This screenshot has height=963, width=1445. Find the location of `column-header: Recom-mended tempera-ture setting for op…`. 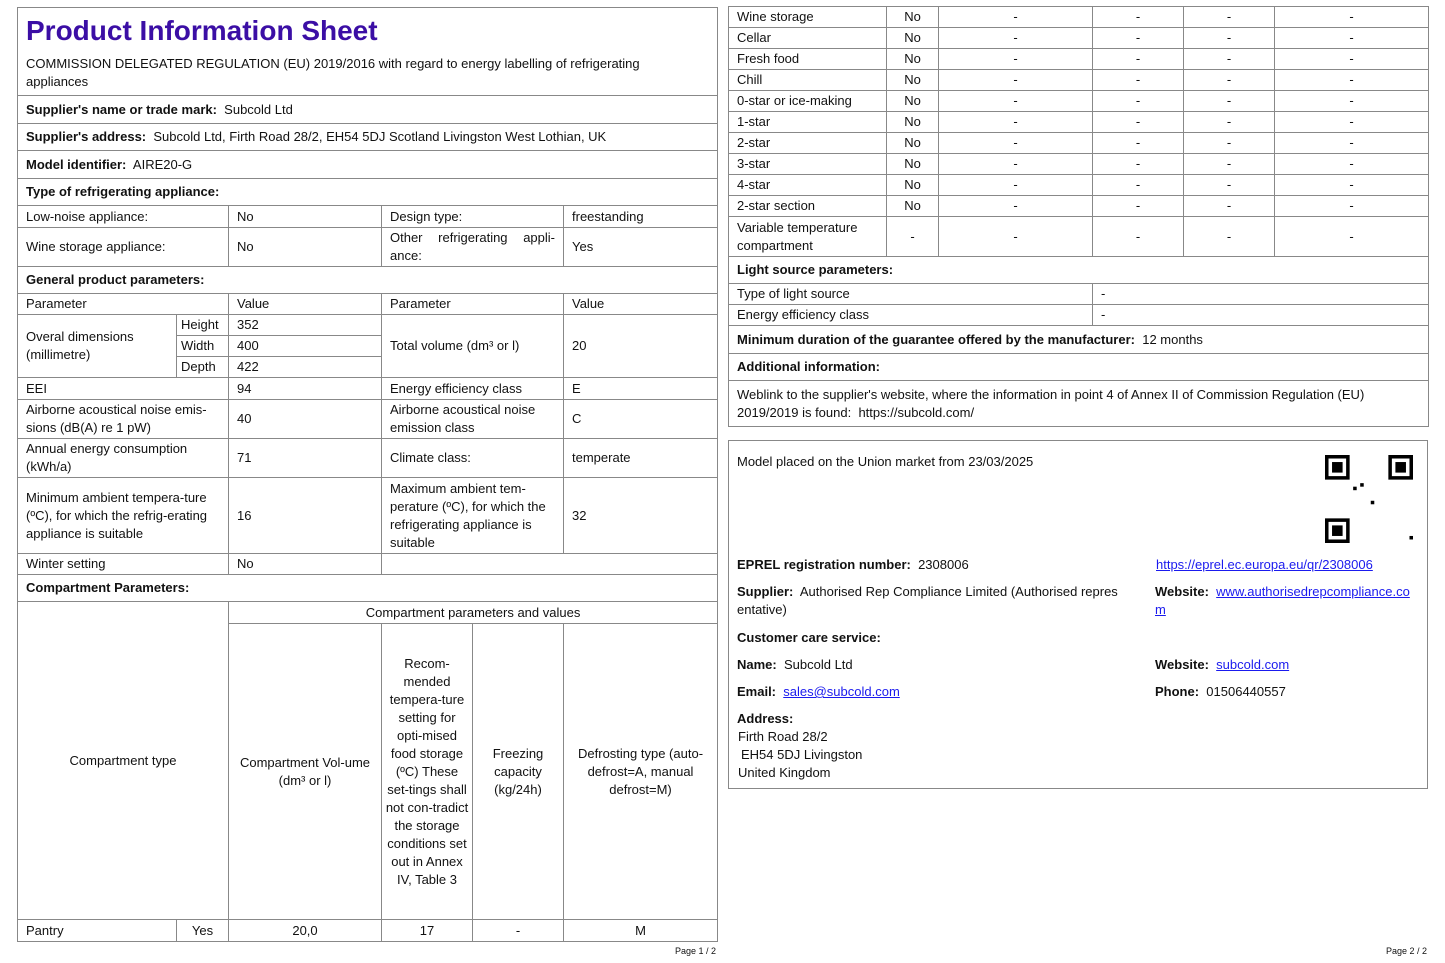

column-header: Recom-mended tempera-ture setting for op… is located at coordinates (427, 771).